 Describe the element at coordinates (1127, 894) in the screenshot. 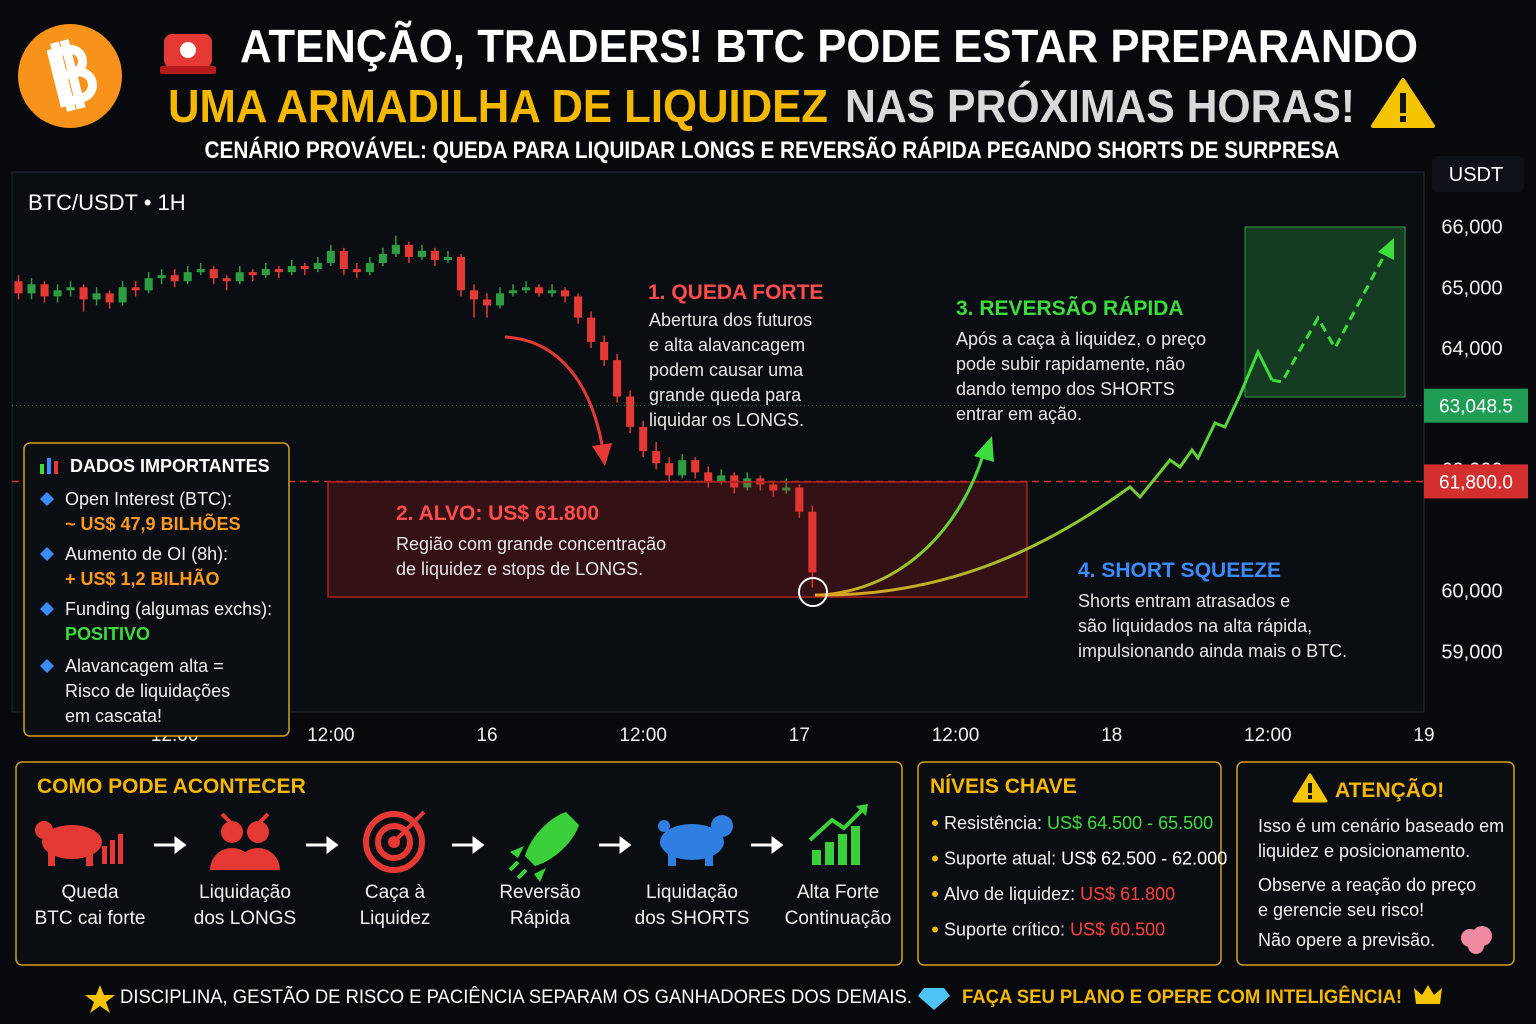

I see `level-value: US$ 61.800` at that location.